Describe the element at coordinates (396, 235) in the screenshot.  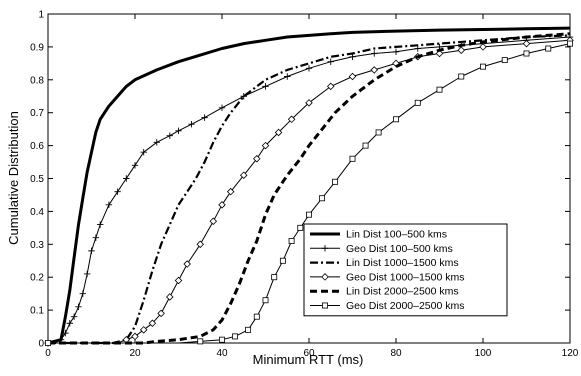
I see `legend-label: Lin Dist 100–500 kms` at that location.